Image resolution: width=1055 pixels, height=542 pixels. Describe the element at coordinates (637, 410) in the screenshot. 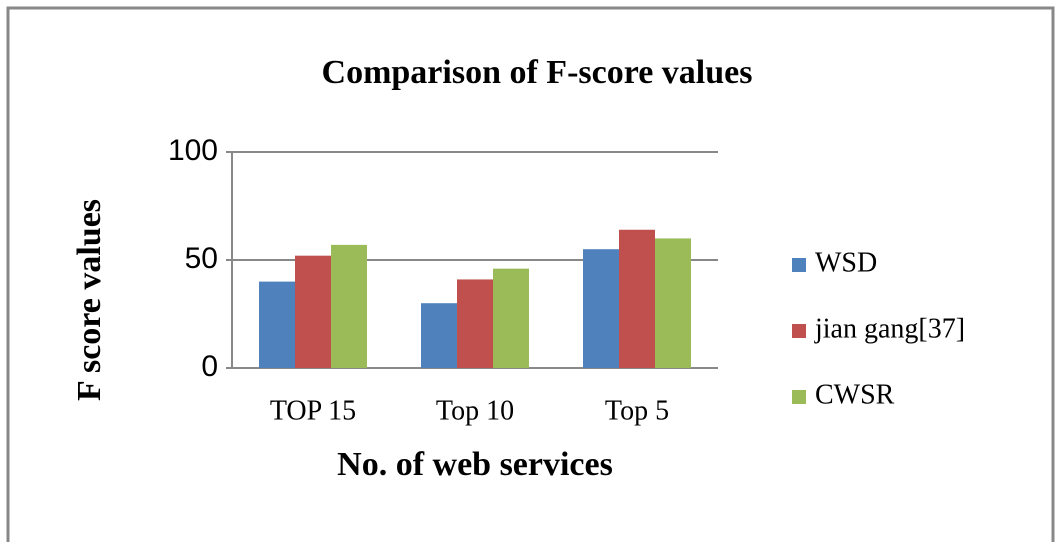

I see `x-tick-label: Top 5` at that location.